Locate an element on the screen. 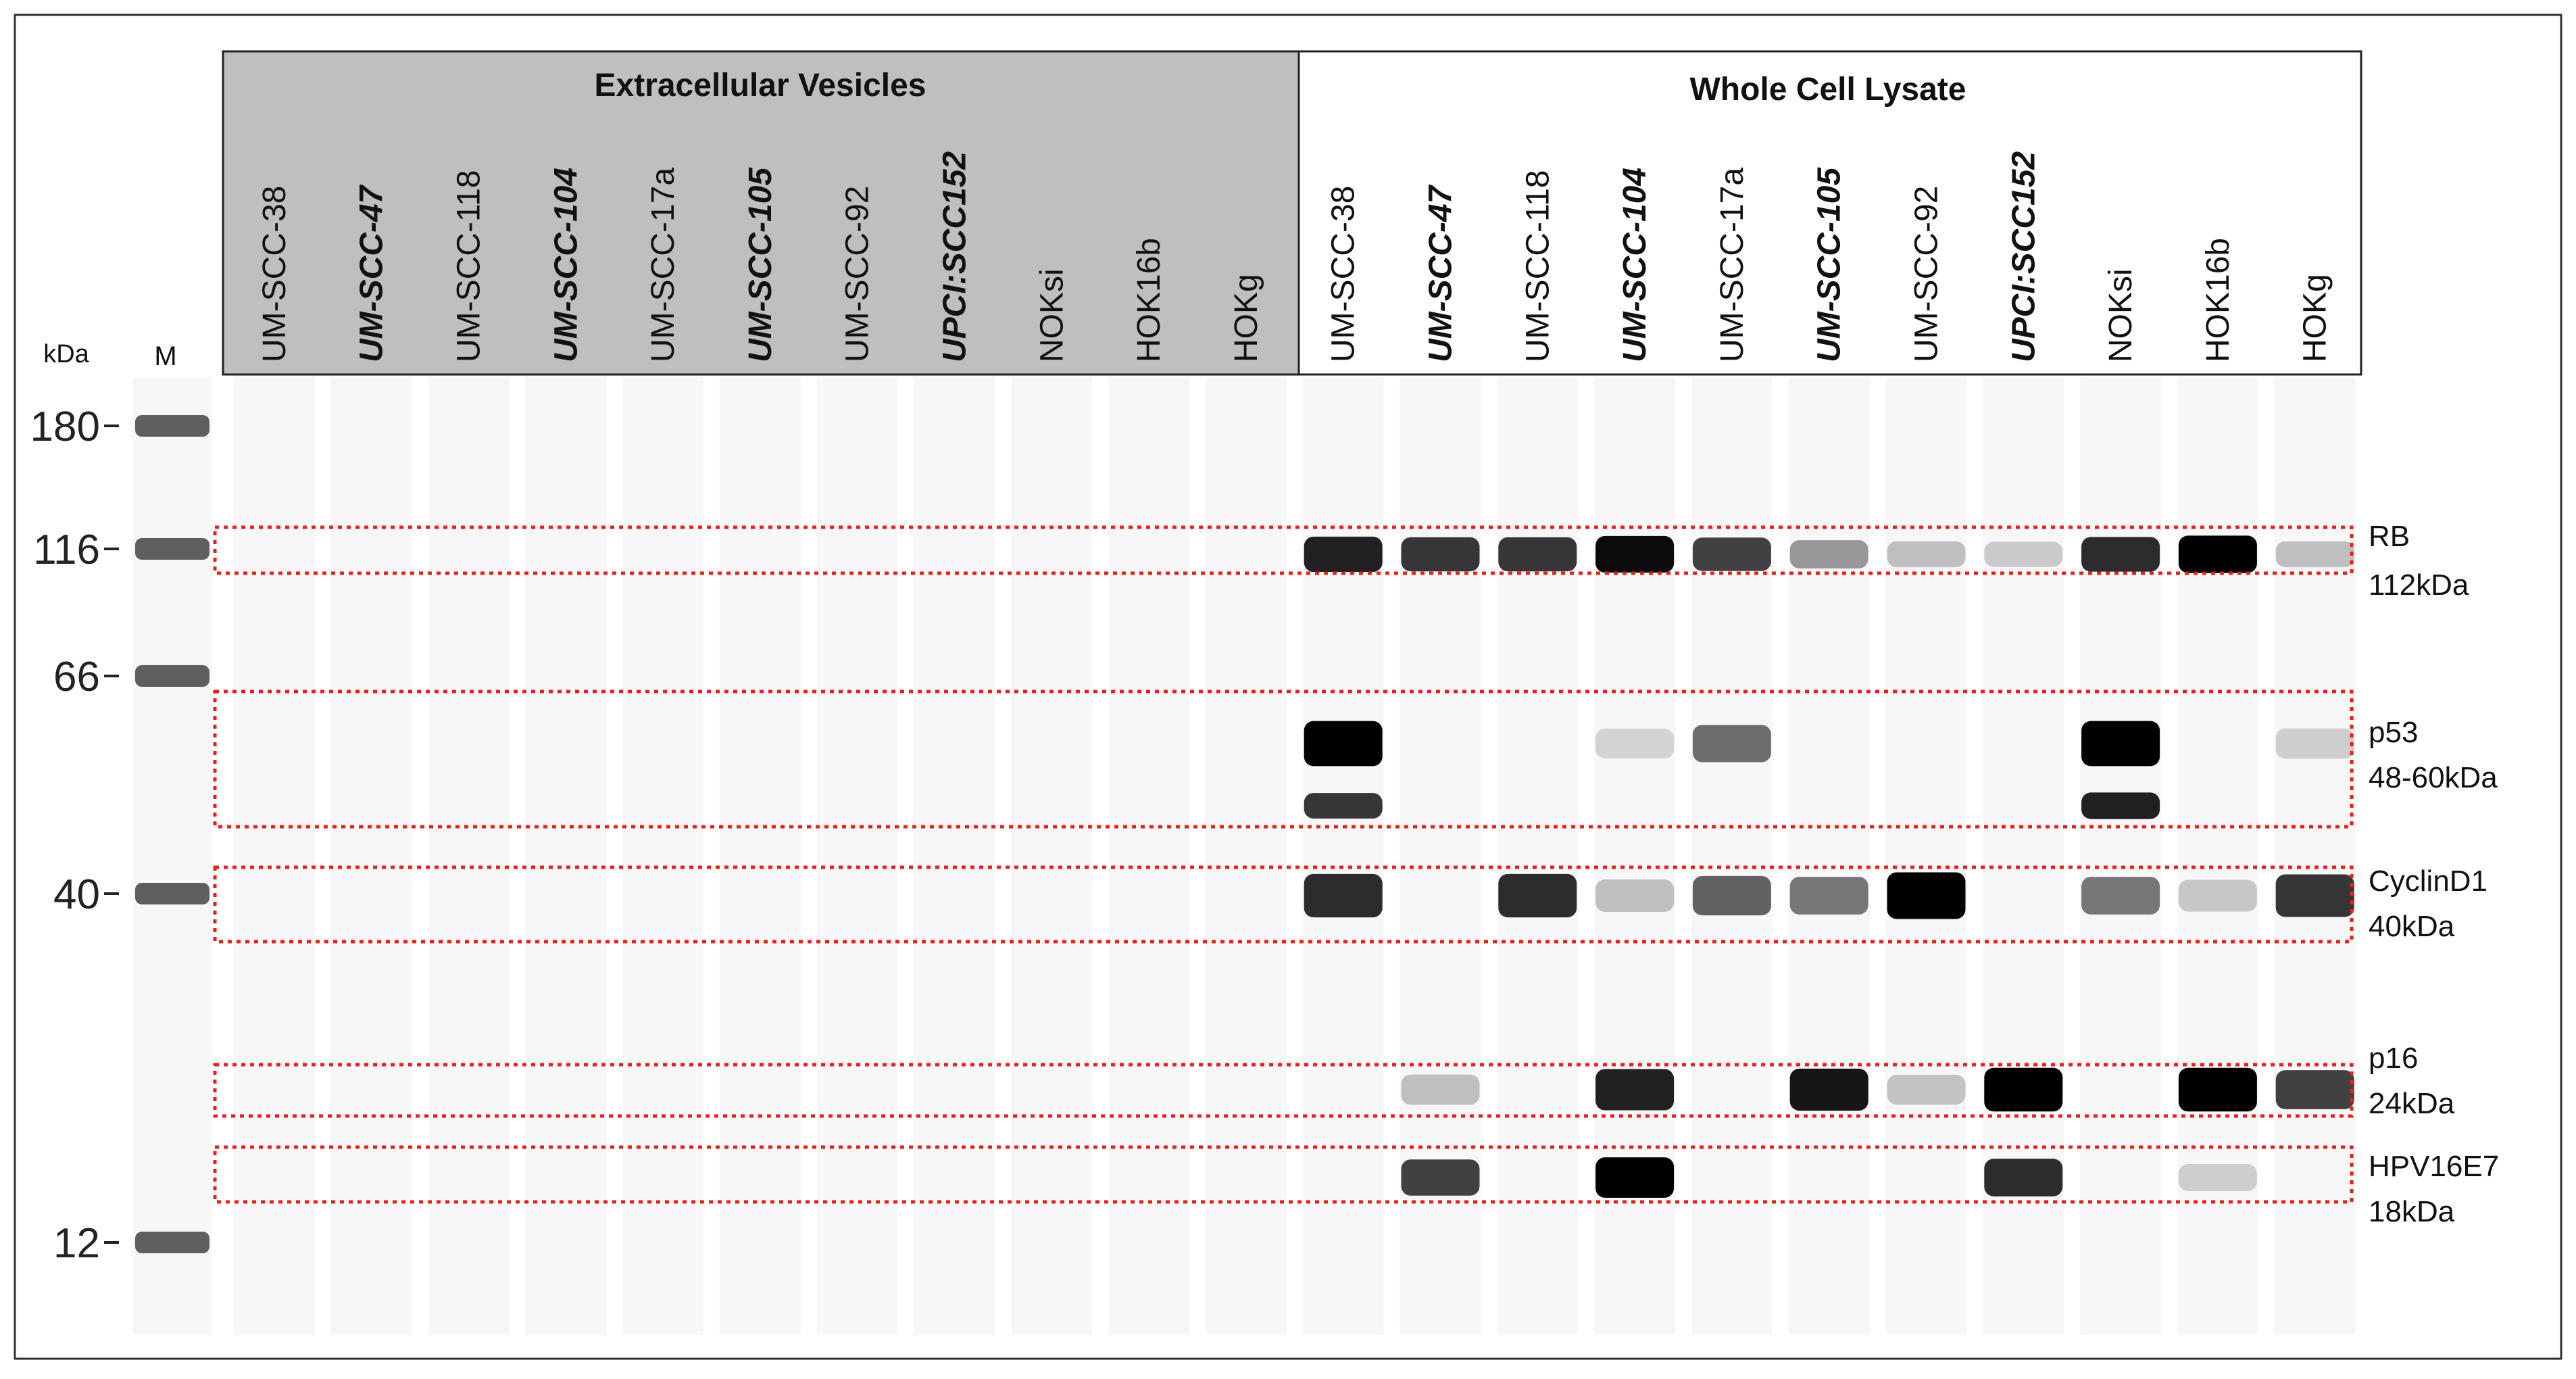 The width and height of the screenshot is (2576, 1379). marker-labels: kDa M 180 116 66 40 12 is located at coordinates (104, 803).